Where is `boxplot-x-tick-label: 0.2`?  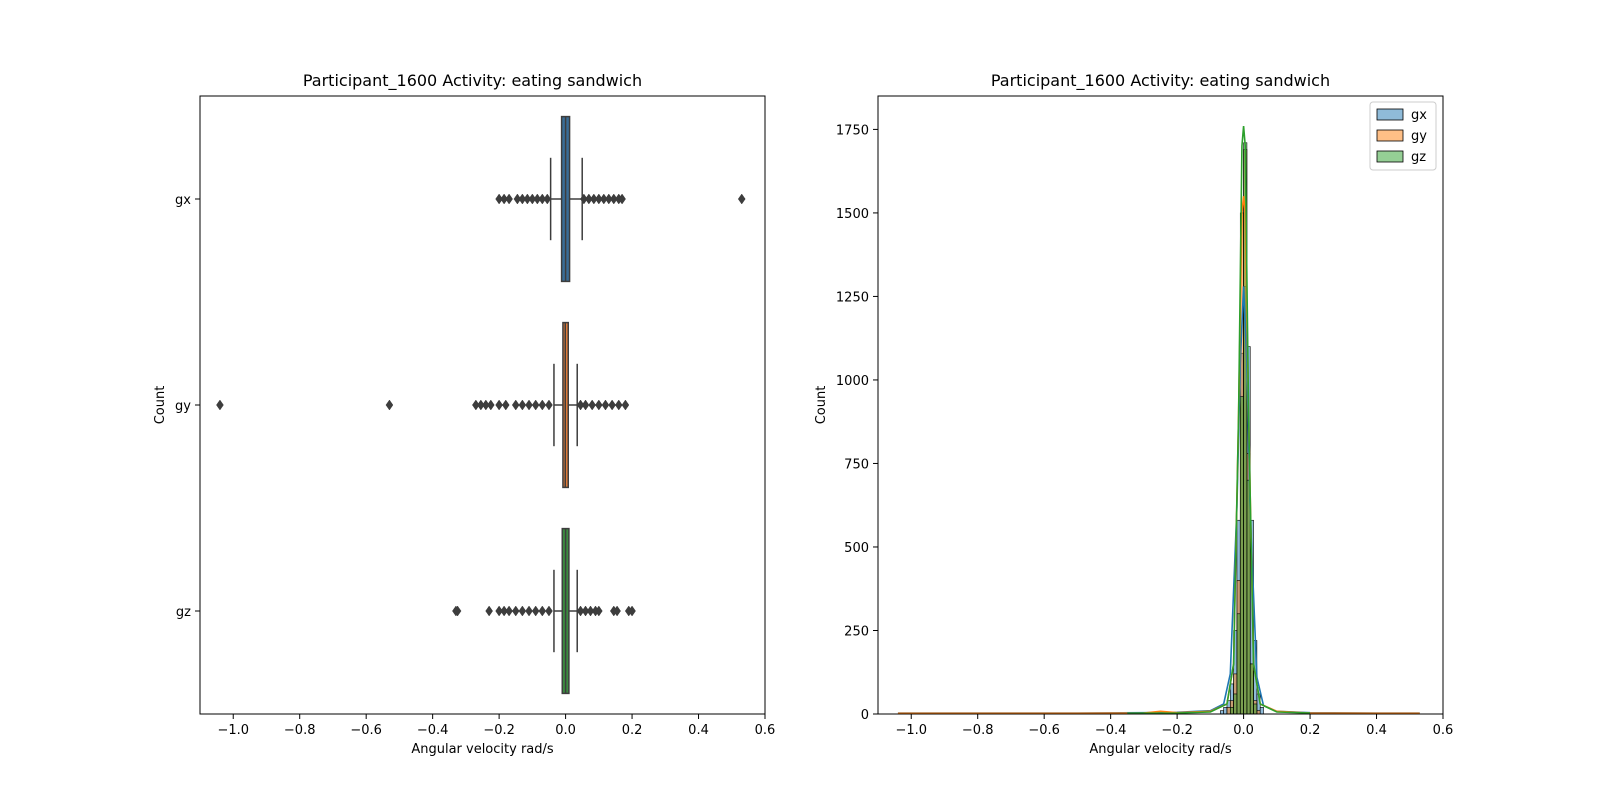
boxplot-x-tick-label: 0.2 is located at coordinates (632, 730).